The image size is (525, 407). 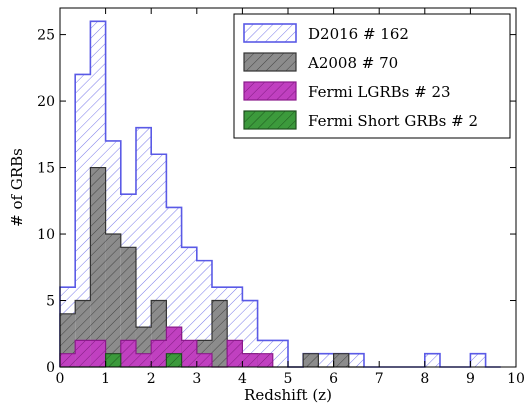 I want to click on x-tick-label: 2, so click(x=151, y=379).